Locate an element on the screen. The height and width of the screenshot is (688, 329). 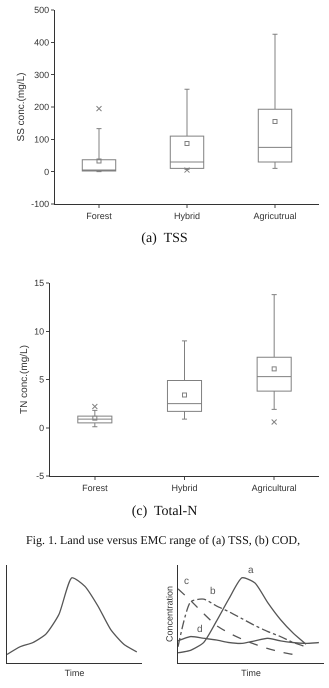
caption: Fig. 1. Land use versus EMC range of (a) TSS, (b) COD, is located at coordinates (163, 540).